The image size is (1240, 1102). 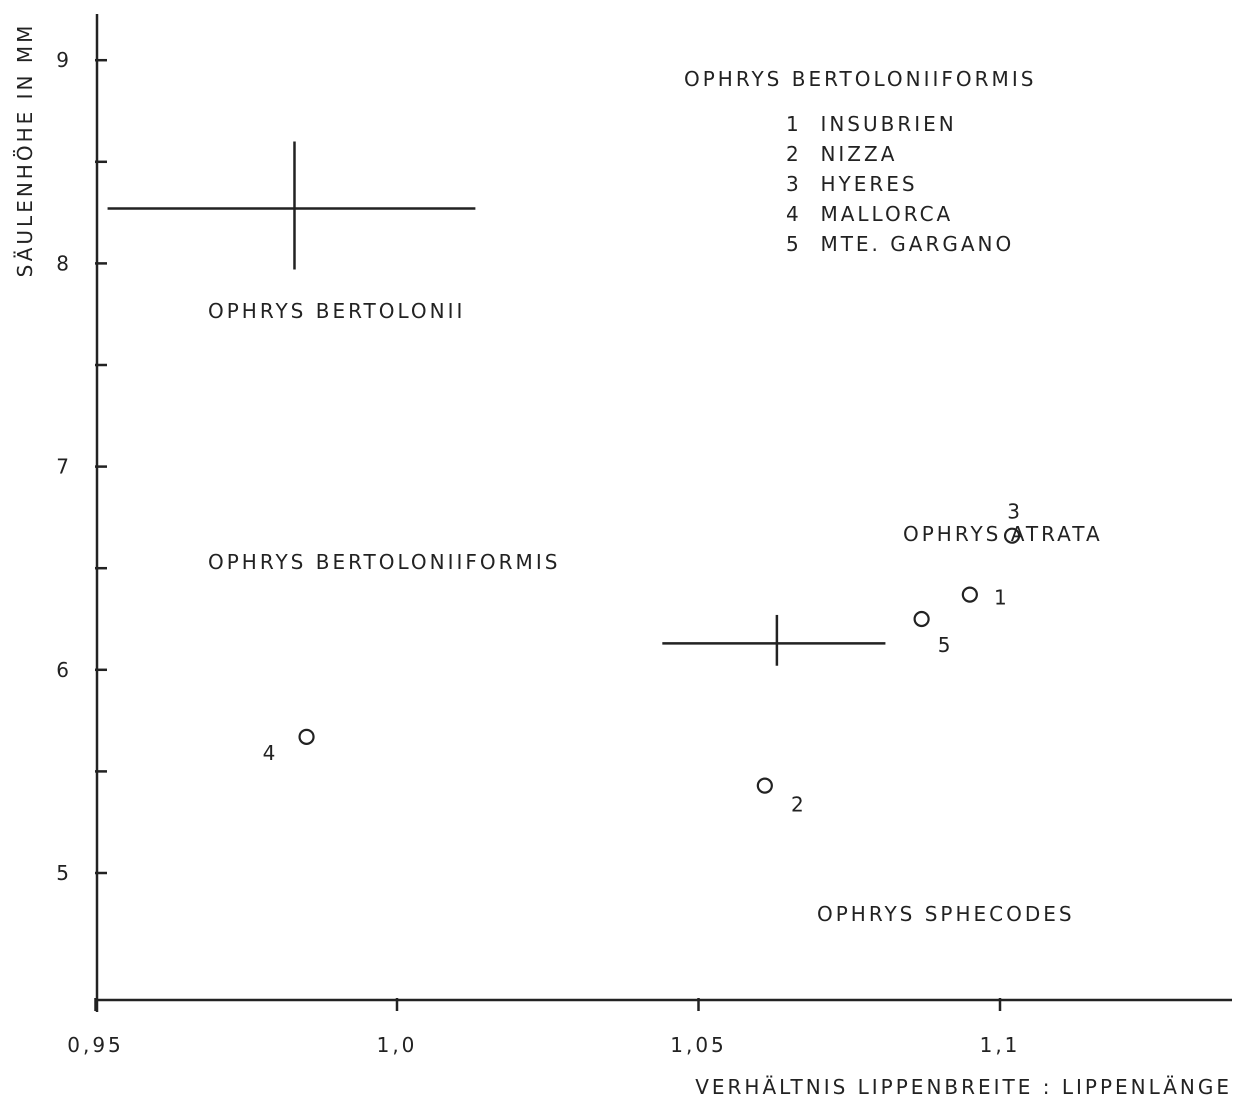 I want to click on y-tick-label: 5, so click(x=64, y=873).